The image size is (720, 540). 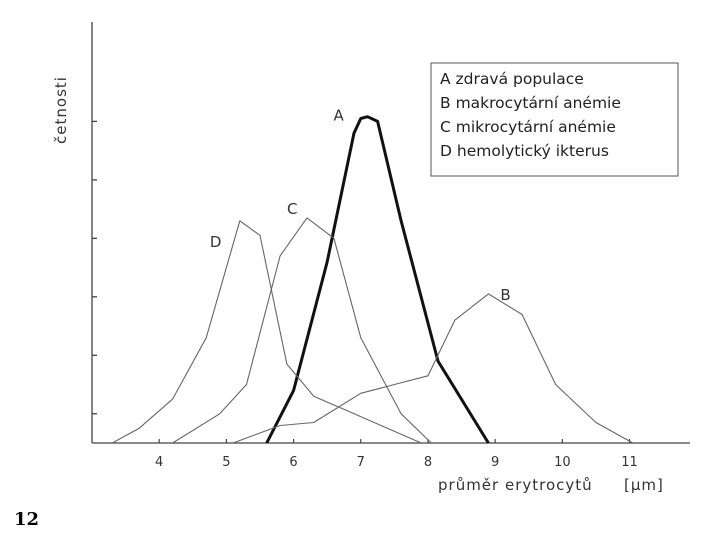 I want to click on x-tick-label-6: 6, so click(x=293, y=462).